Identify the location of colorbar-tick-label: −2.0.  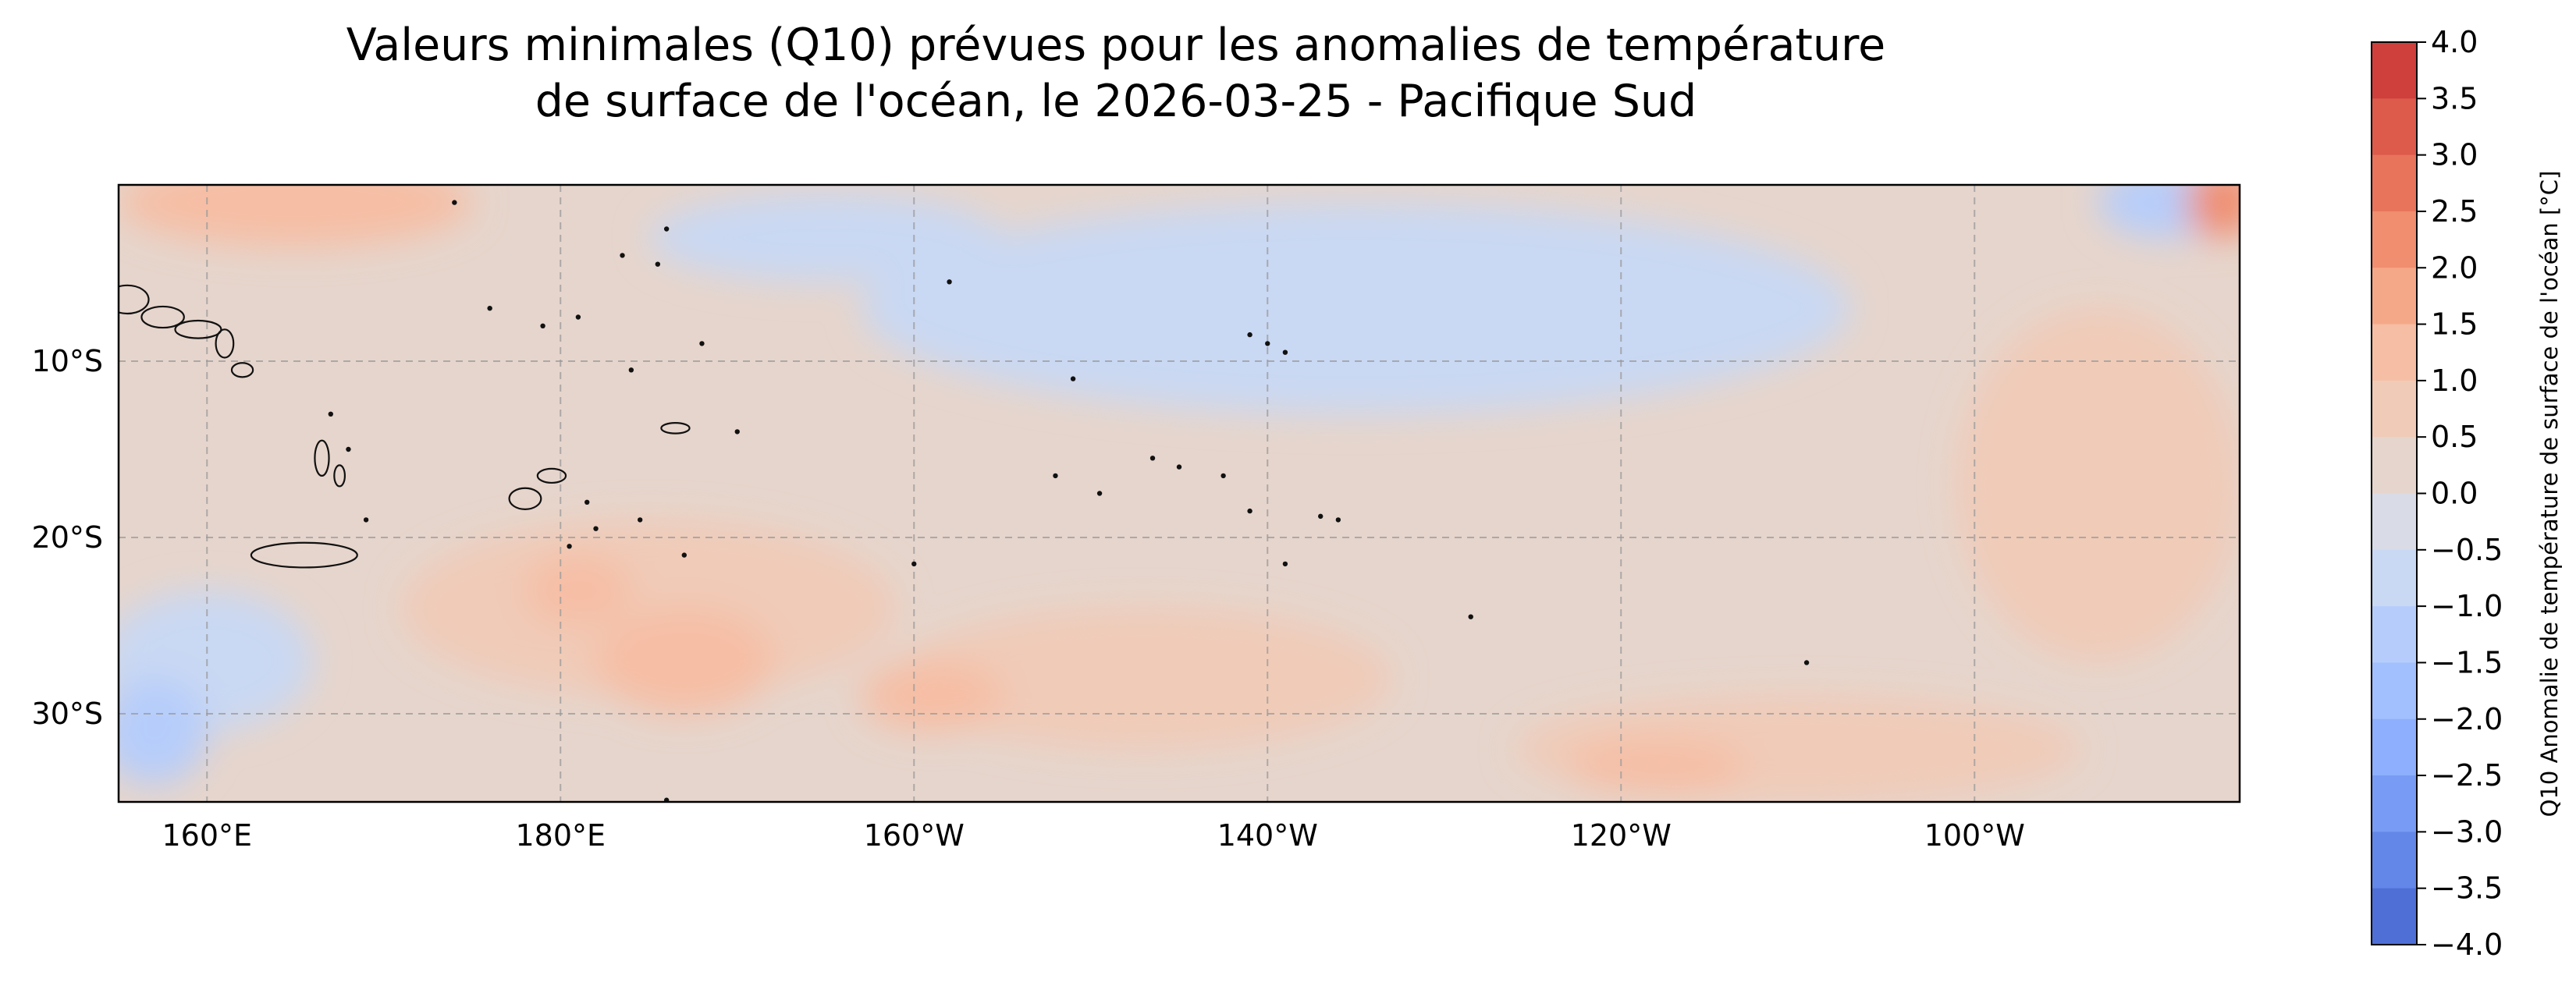
(2467, 719).